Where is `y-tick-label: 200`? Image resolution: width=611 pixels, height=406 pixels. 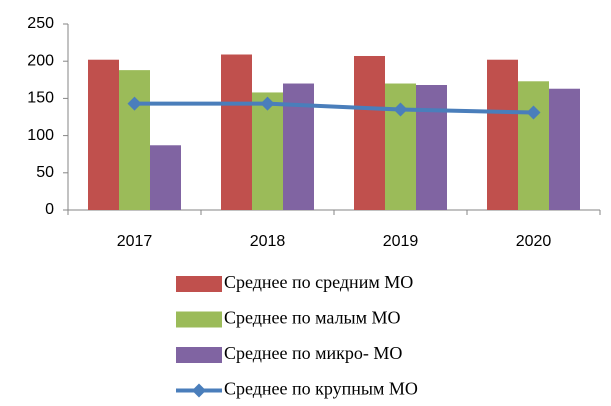 y-tick-label: 200 is located at coordinates (40, 60).